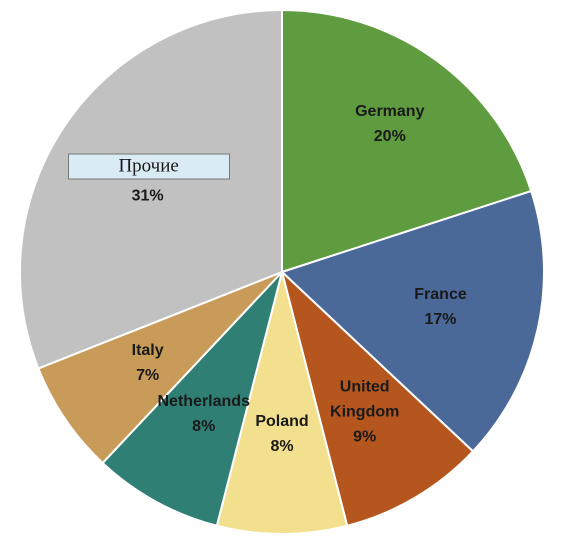 The height and width of the screenshot is (553, 568). What do you see at coordinates (148, 376) in the screenshot?
I see `value-label: 7%` at bounding box center [148, 376].